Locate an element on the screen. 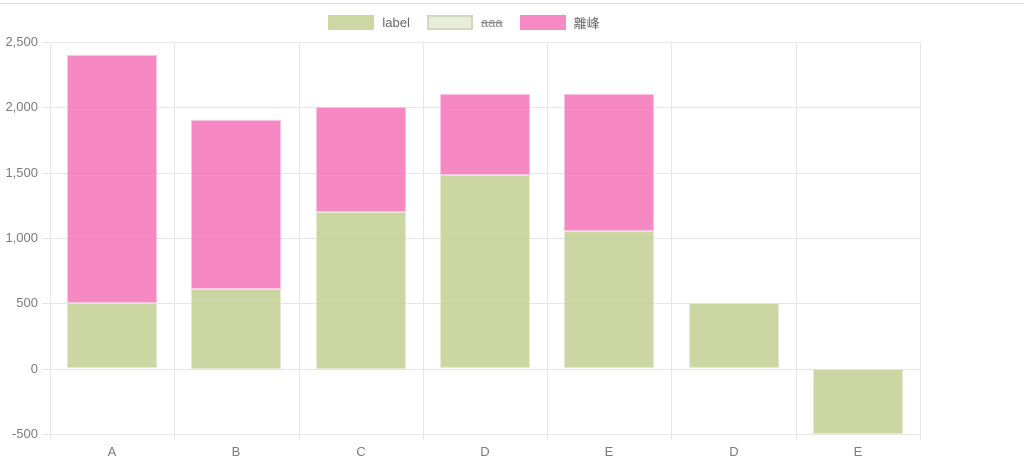  legend-label: aaa is located at coordinates (491, 22).